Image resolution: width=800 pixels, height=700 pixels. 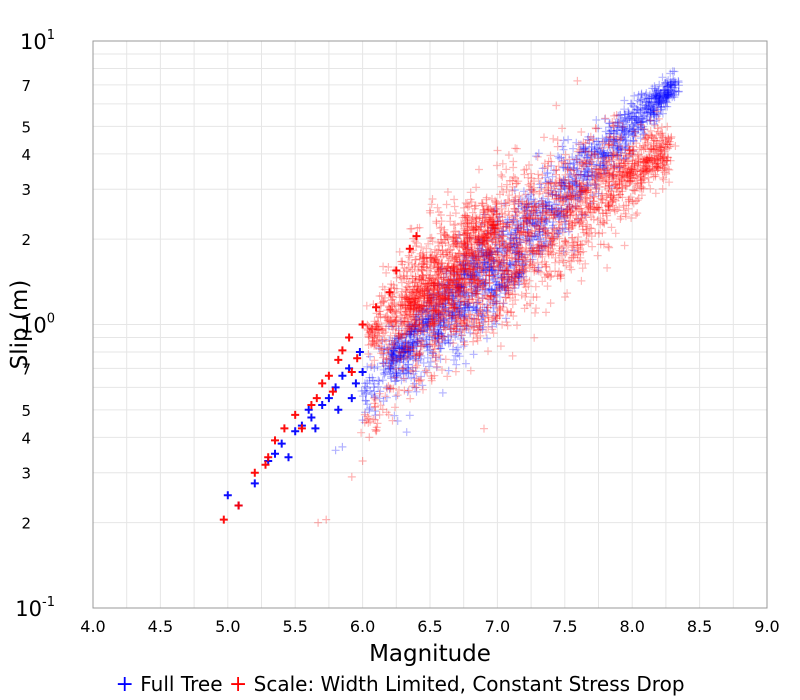 I want to click on y-decade-label: 101, so click(x=37, y=41).